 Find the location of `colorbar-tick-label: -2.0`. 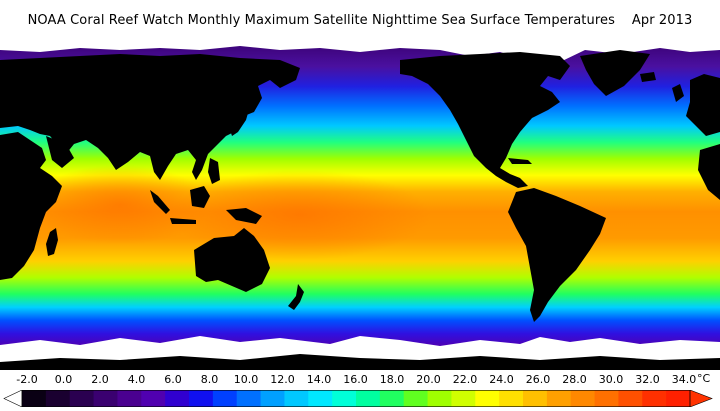

colorbar-tick-label: -2.0 is located at coordinates (27, 379).